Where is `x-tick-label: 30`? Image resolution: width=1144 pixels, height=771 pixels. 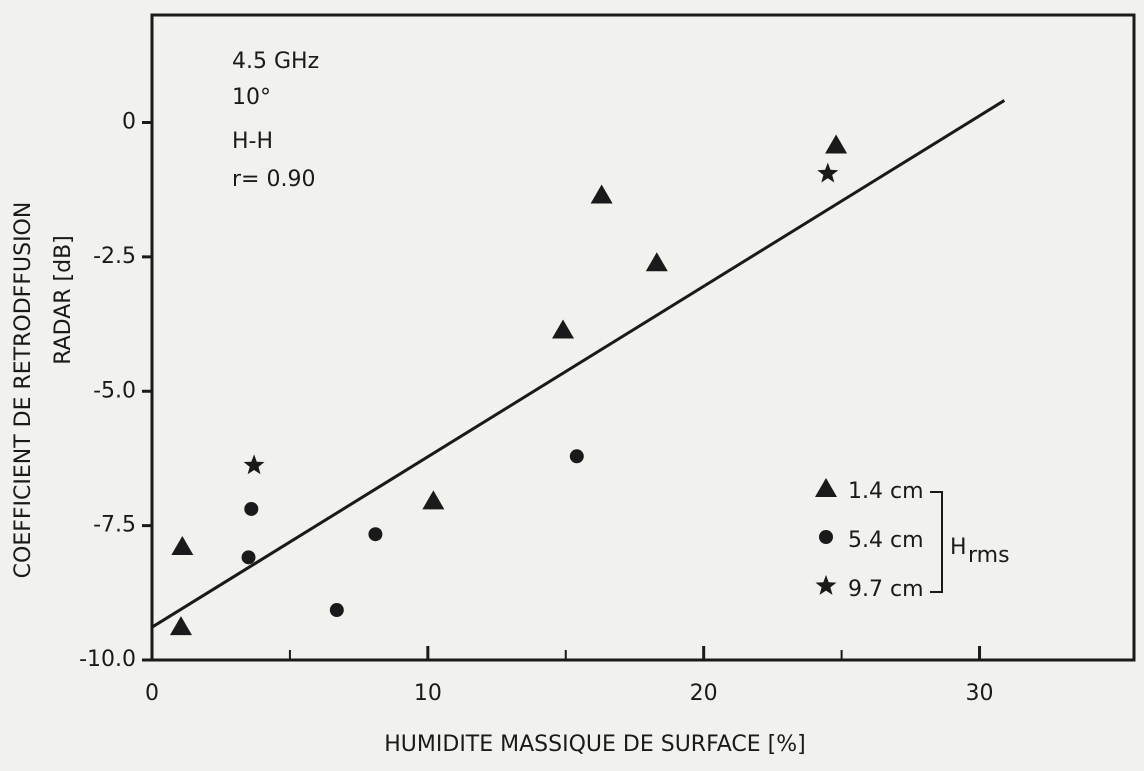
x-tick-label: 30 is located at coordinates (980, 693).